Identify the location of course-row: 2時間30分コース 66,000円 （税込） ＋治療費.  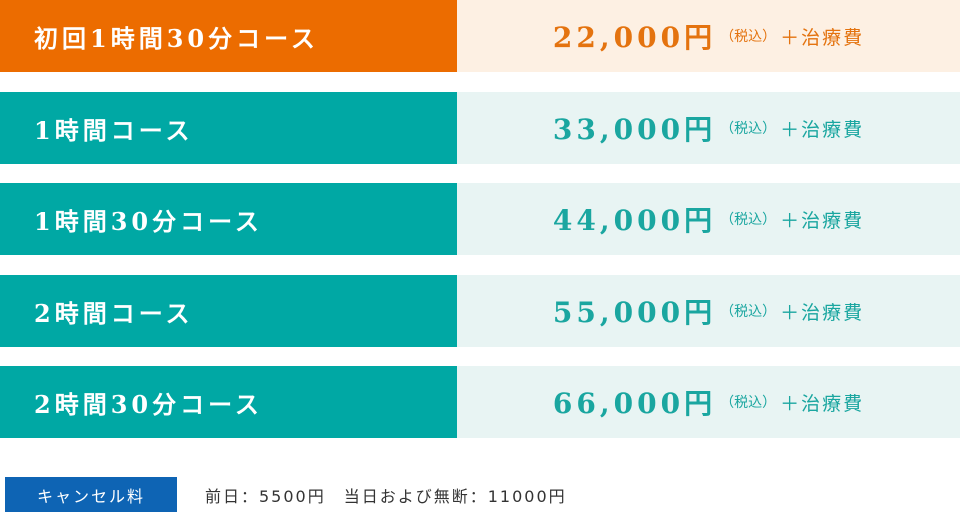
(480, 402).